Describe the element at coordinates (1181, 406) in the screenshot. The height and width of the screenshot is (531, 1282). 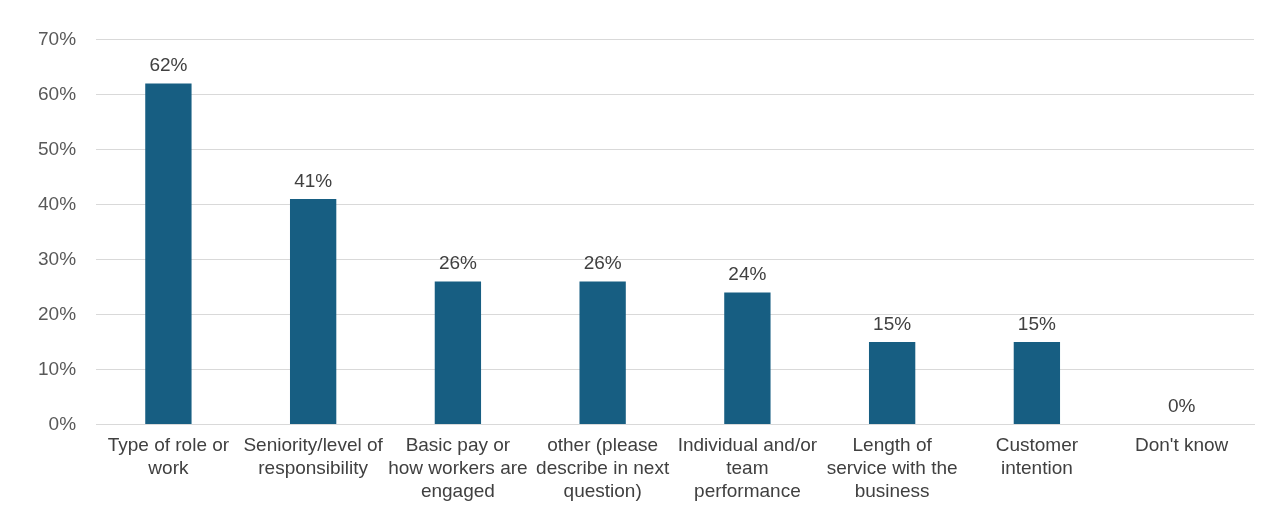
I see `data-label: 0%` at that location.